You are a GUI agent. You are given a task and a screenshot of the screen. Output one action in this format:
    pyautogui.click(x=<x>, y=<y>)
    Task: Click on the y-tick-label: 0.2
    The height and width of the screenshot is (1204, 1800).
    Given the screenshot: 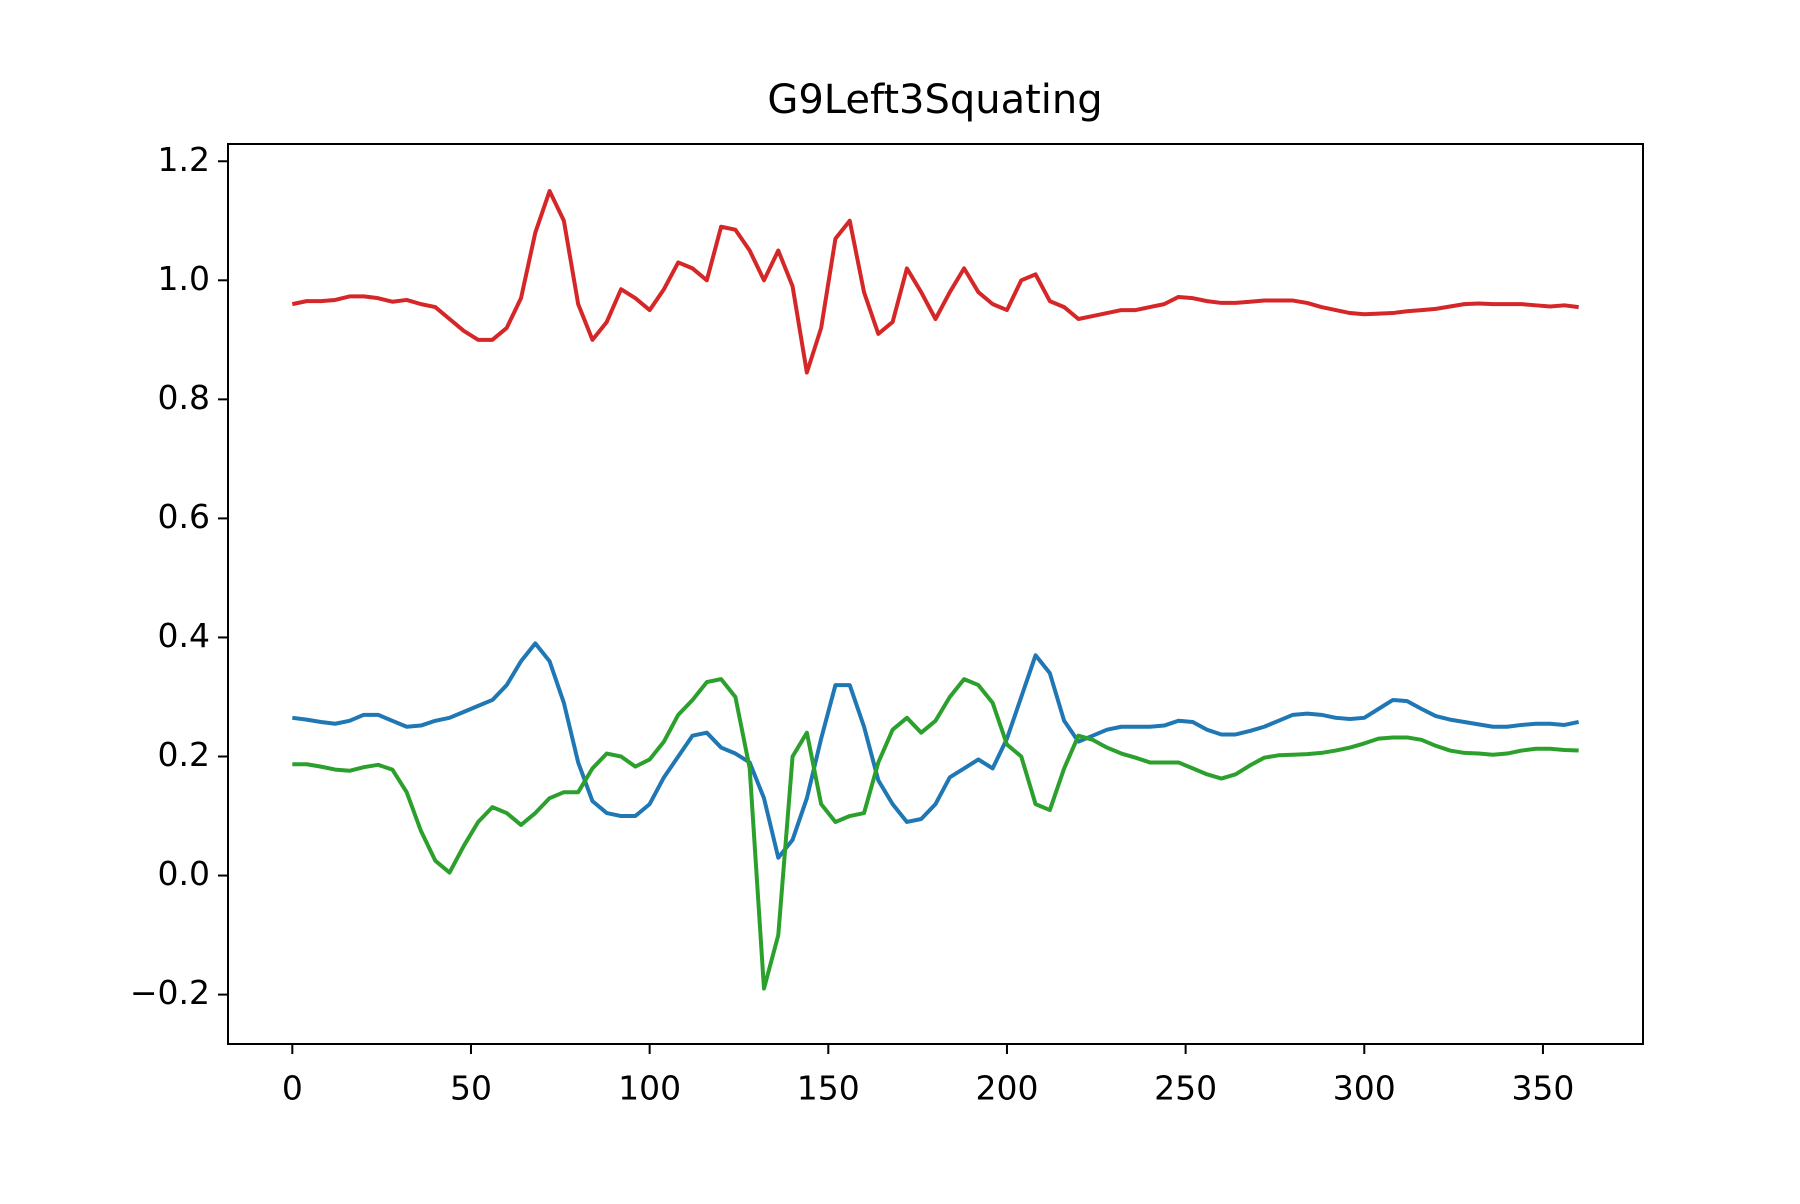 What is the action you would take?
    pyautogui.click(x=184, y=754)
    